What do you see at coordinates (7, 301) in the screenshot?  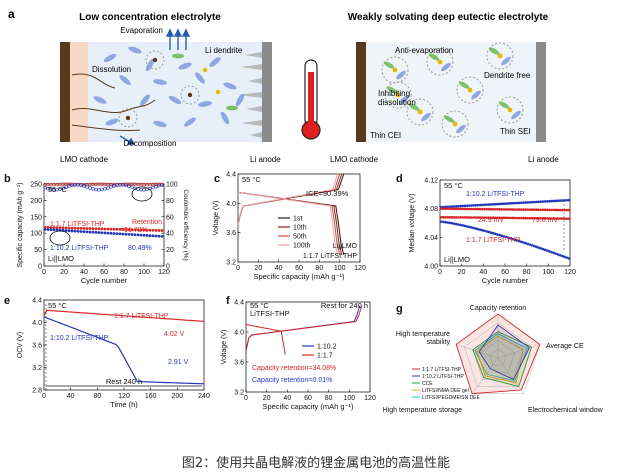 I see `panel-letter: e` at bounding box center [7, 301].